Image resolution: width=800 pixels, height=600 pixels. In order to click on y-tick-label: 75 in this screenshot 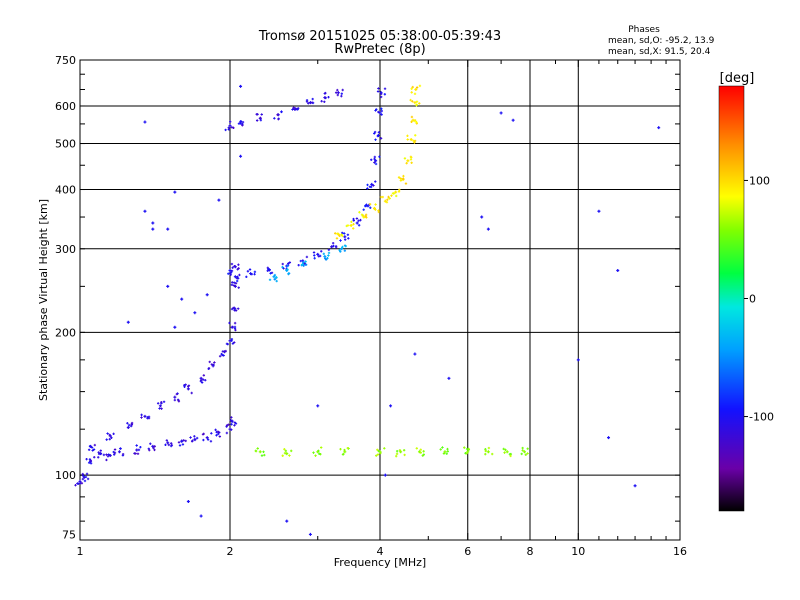, I will do `click(69, 534)`.